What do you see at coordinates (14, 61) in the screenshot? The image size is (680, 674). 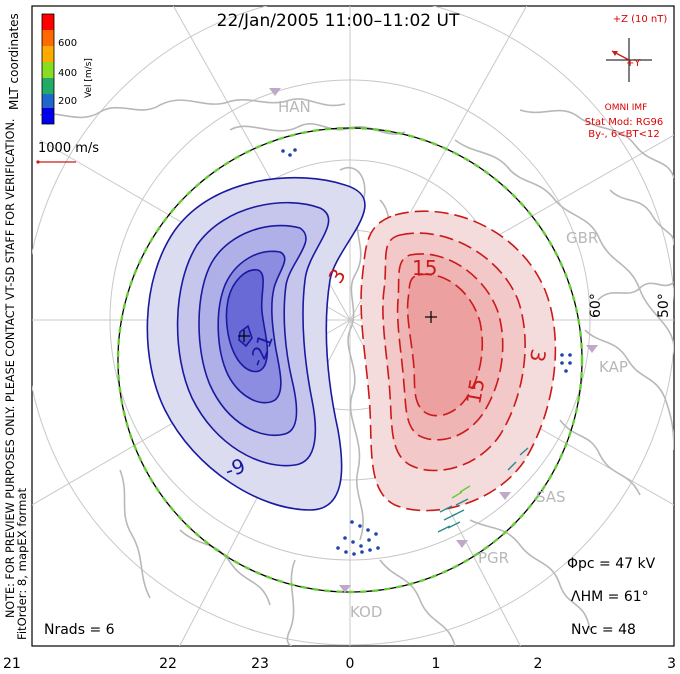 I see `coordinate-label: MLT coordinates` at bounding box center [14, 61].